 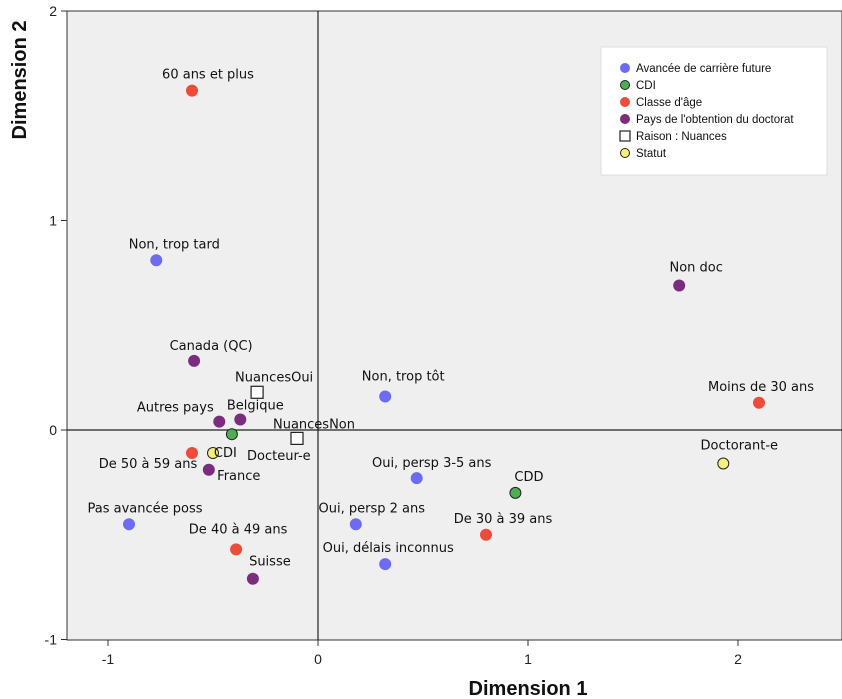 I want to click on point-france, so click(x=208, y=469).